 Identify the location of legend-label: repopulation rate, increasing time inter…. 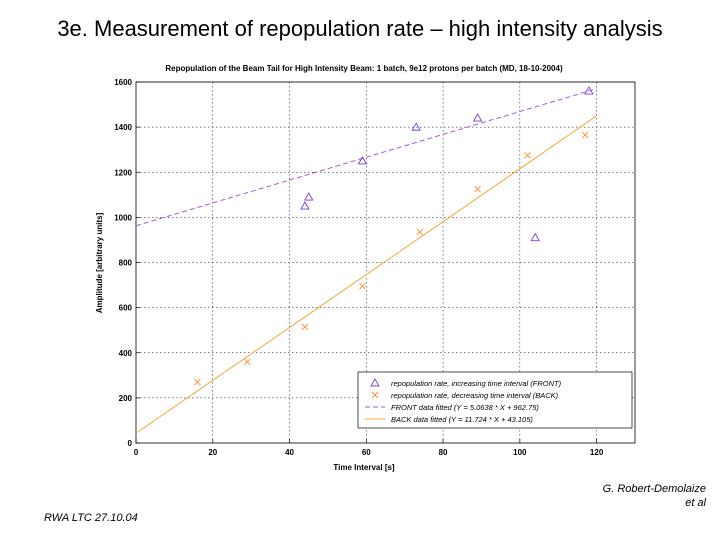
(476, 383).